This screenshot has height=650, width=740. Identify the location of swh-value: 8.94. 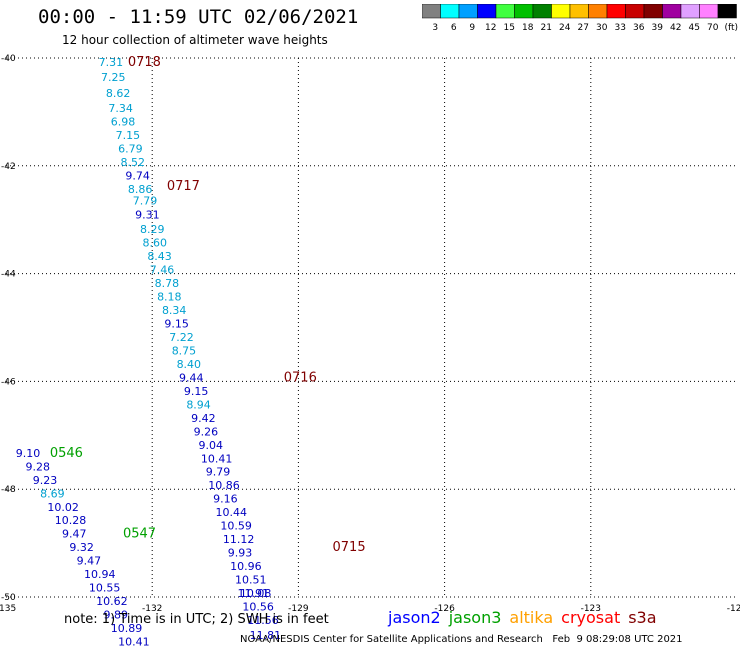
(198, 404).